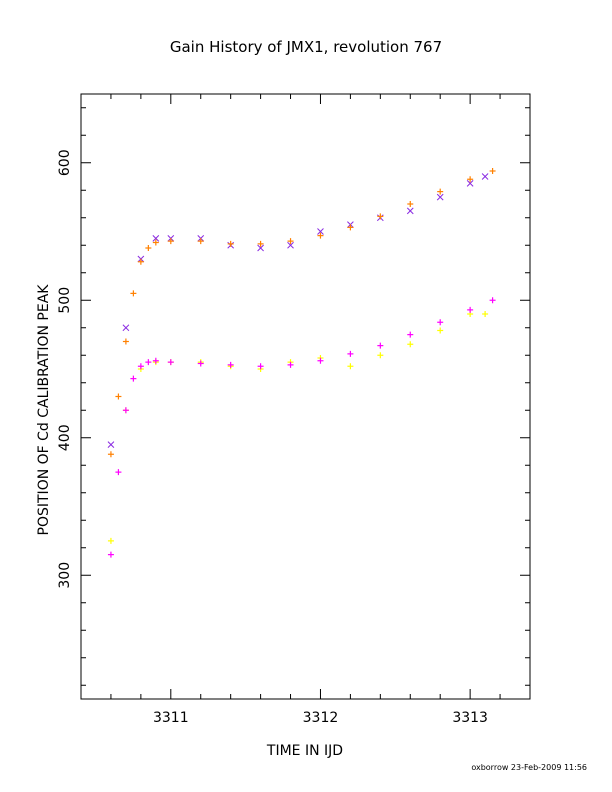 This screenshot has width=612, height=792. Describe the element at coordinates (470, 718) in the screenshot. I see `x-tick-label: 3313` at that location.